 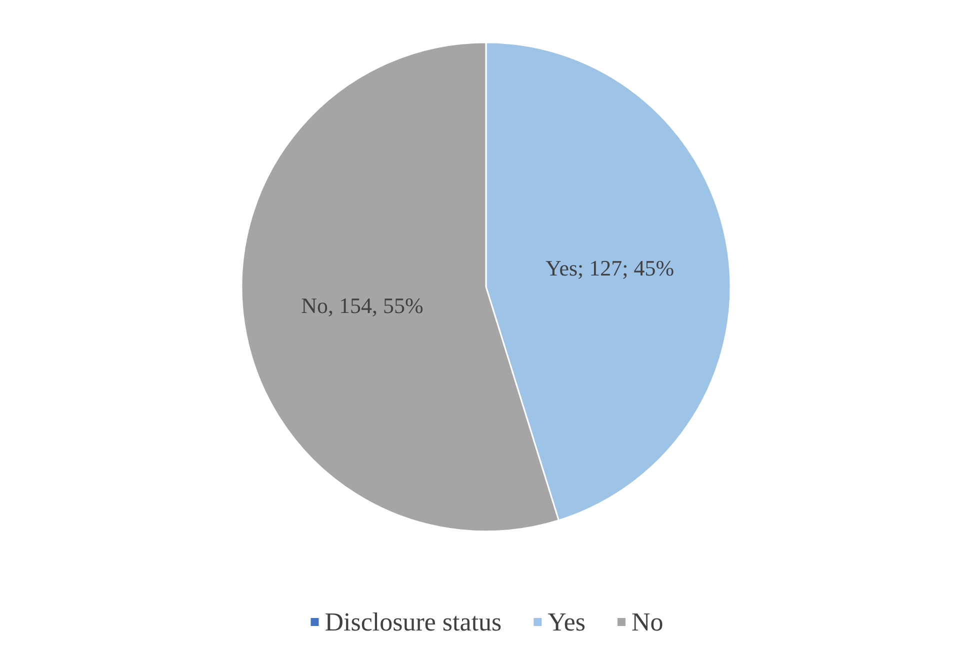 I want to click on data-label: No, 154, 55%, so click(x=362, y=305).